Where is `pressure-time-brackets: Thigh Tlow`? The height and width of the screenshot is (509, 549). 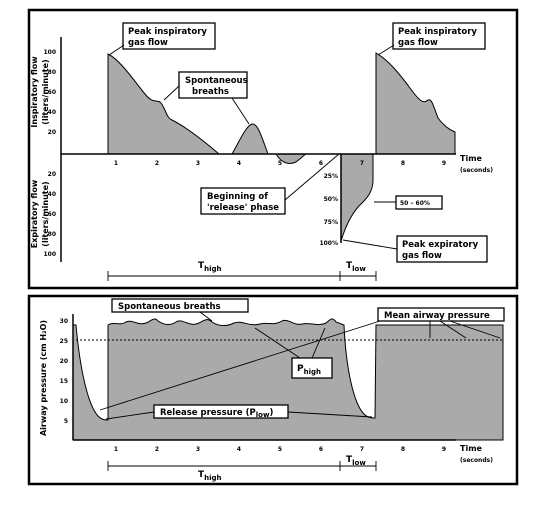 pressure-time-brackets: Thigh Tlow is located at coordinates (242, 468).